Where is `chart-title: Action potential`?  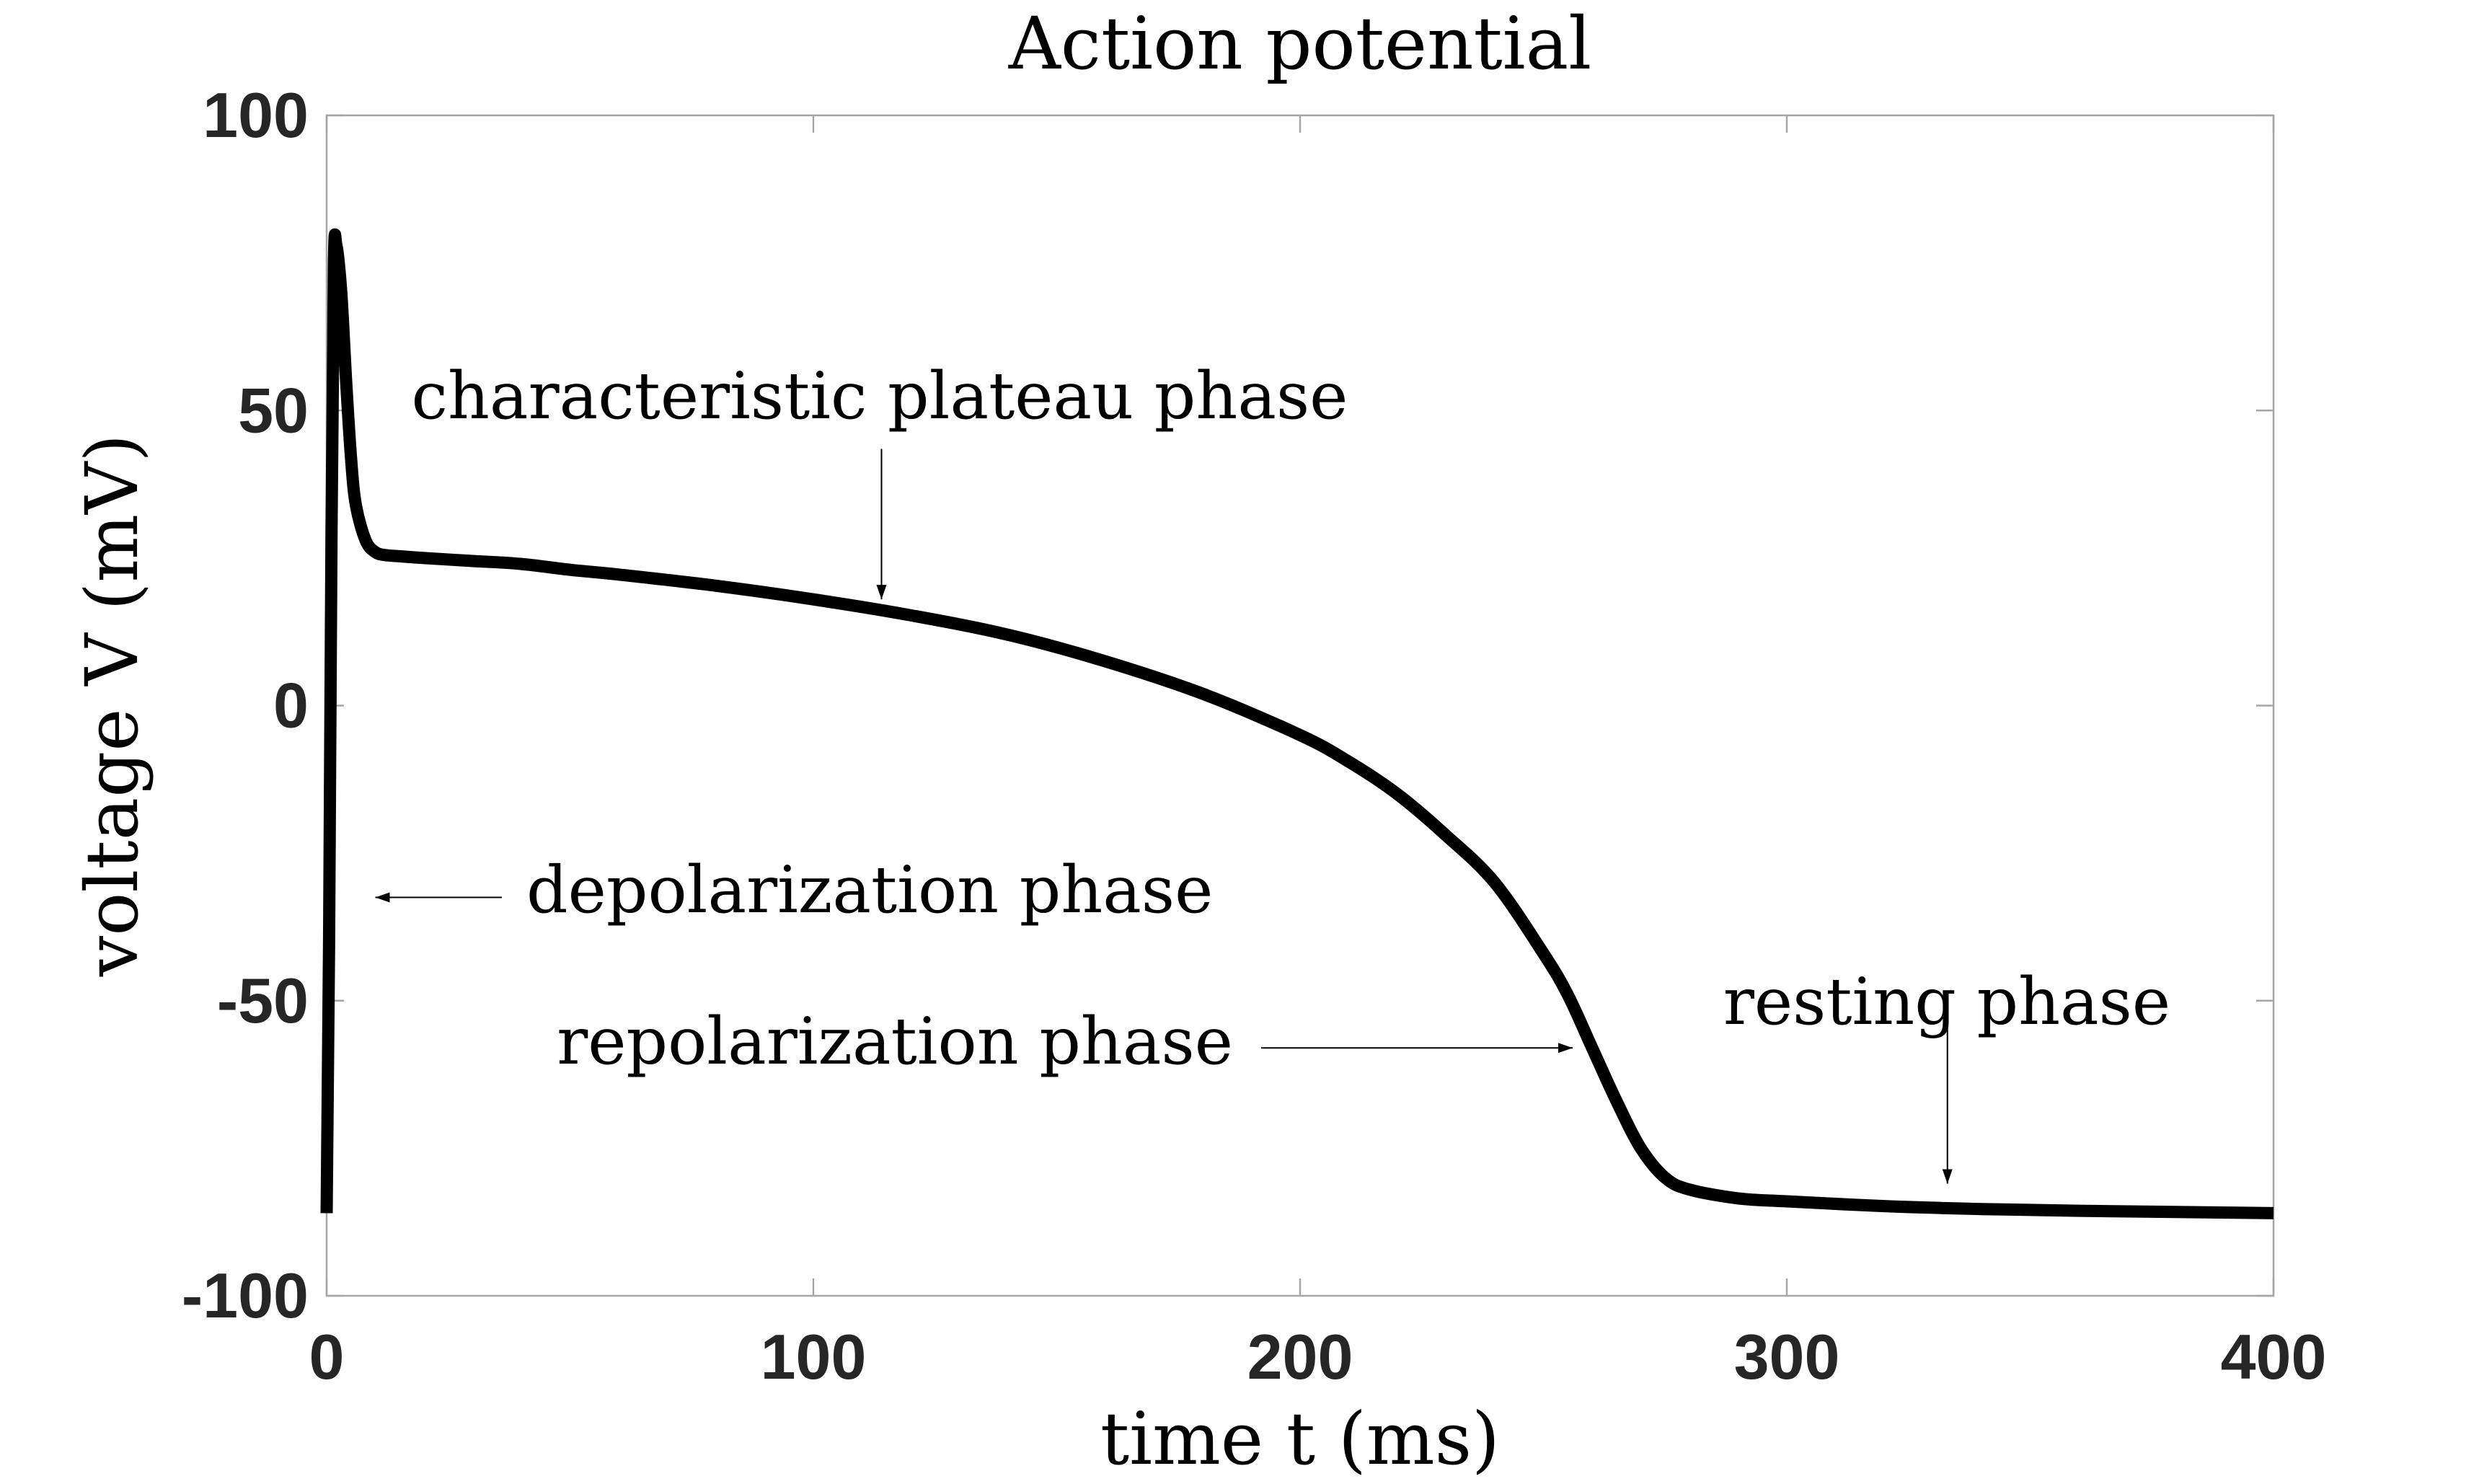 chart-title: Action potential is located at coordinates (1300, 44).